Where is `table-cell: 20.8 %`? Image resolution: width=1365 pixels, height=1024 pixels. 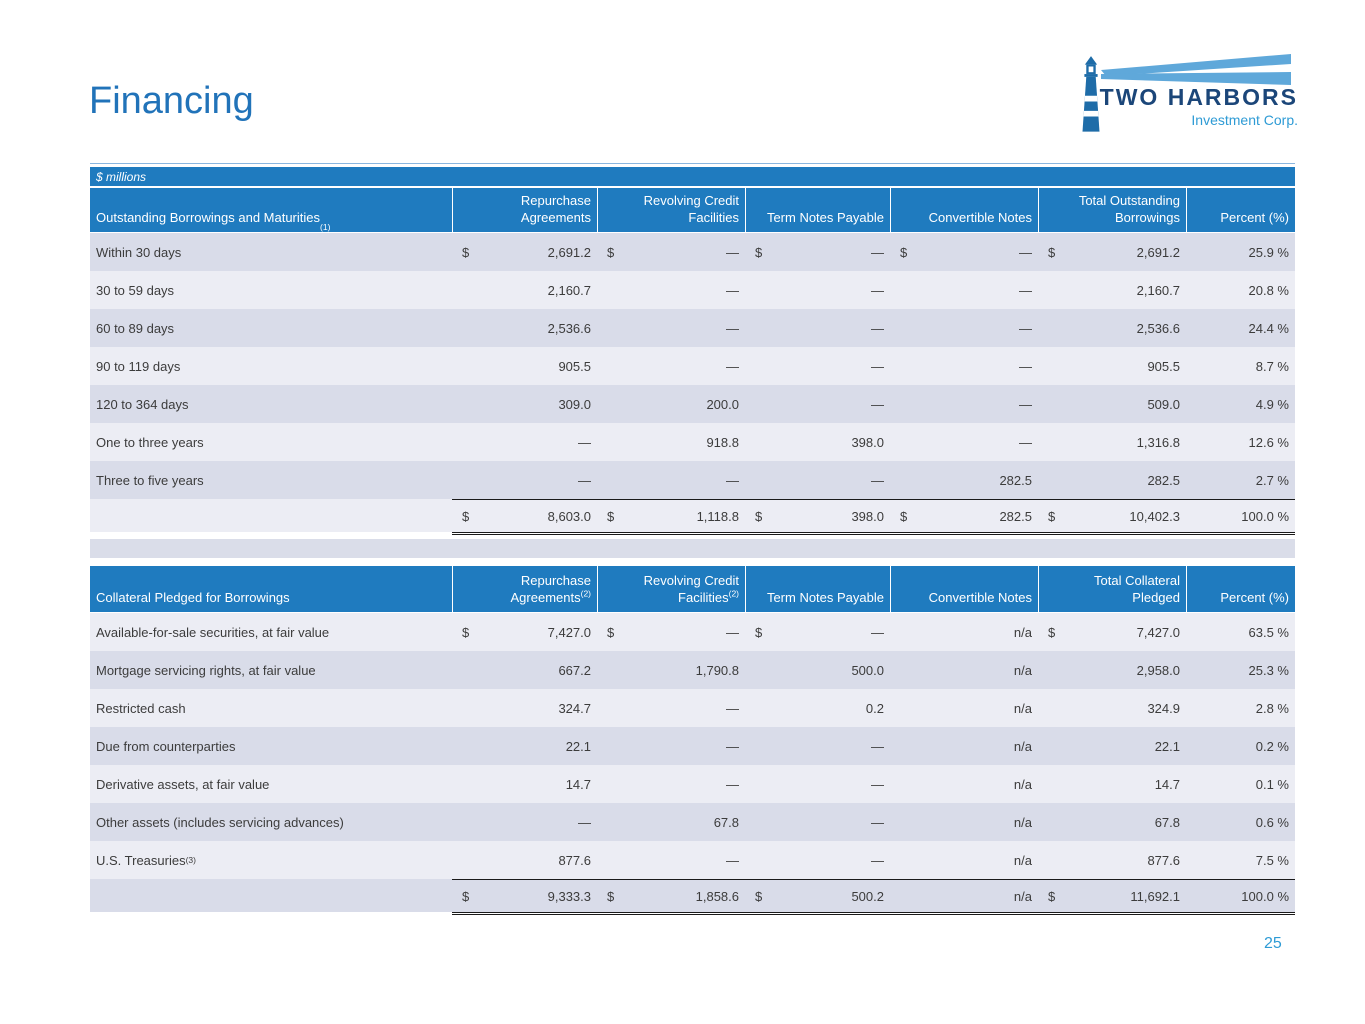 table-cell: 20.8 % is located at coordinates (1240, 290).